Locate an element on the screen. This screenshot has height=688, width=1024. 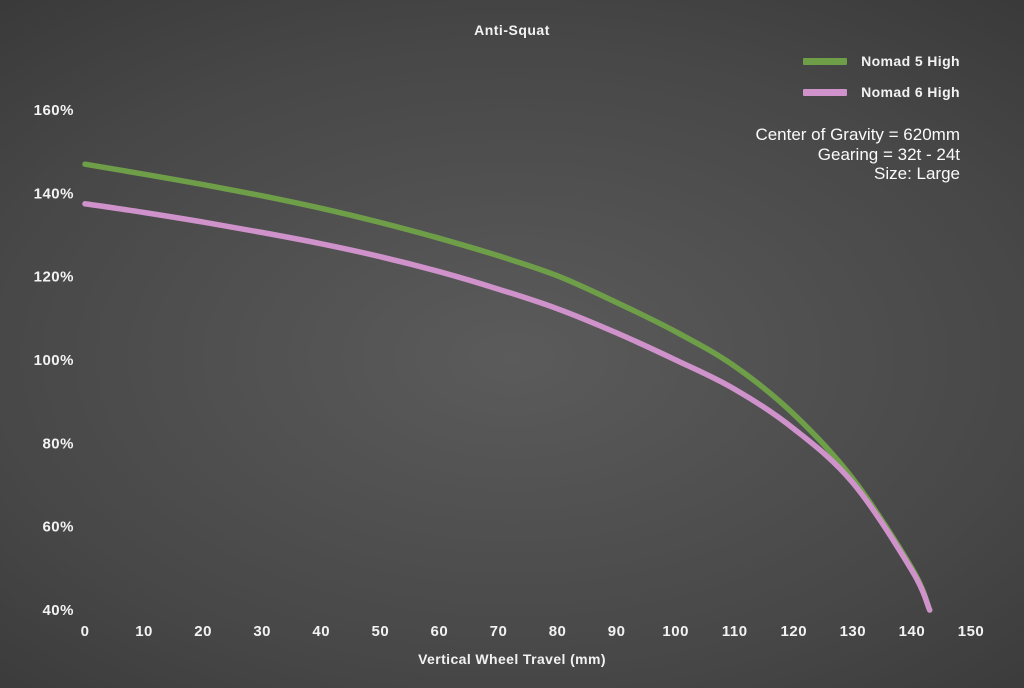
x-tick-label: 60 is located at coordinates (440, 631).